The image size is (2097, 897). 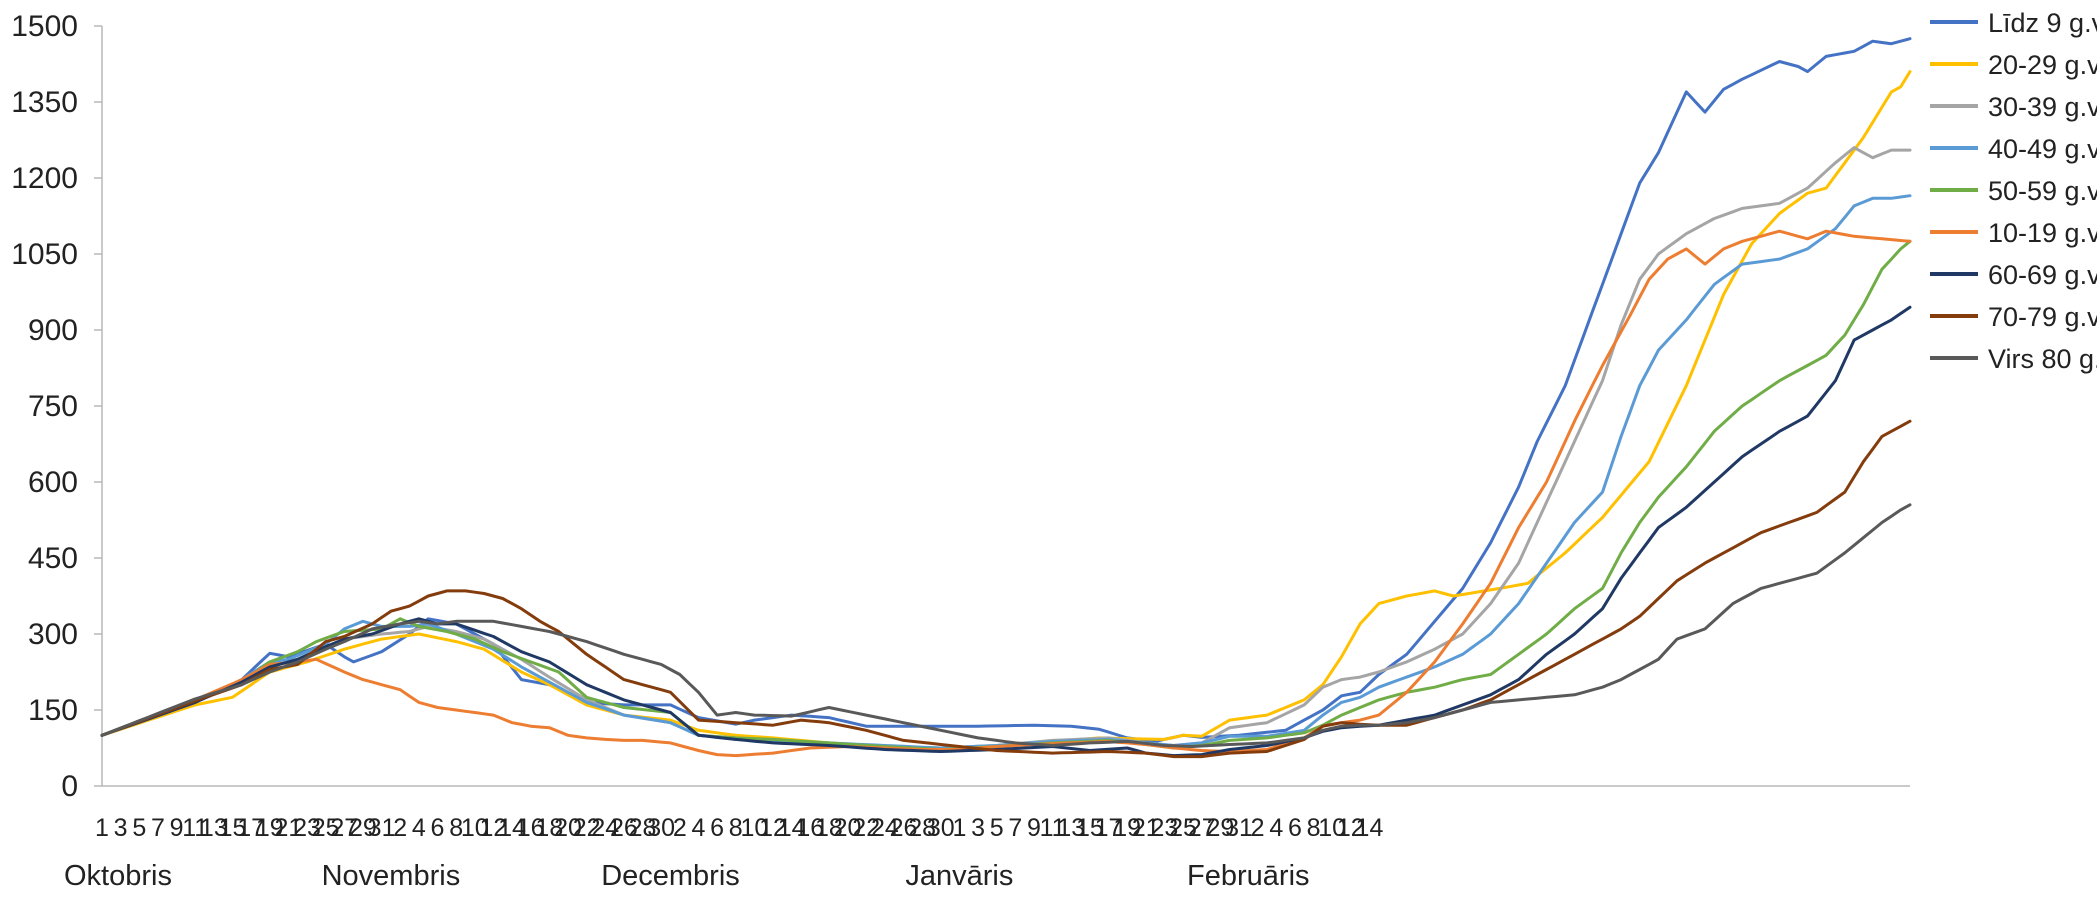 What do you see at coordinates (391, 876) in the screenshot?
I see `month-label: Novembris` at bounding box center [391, 876].